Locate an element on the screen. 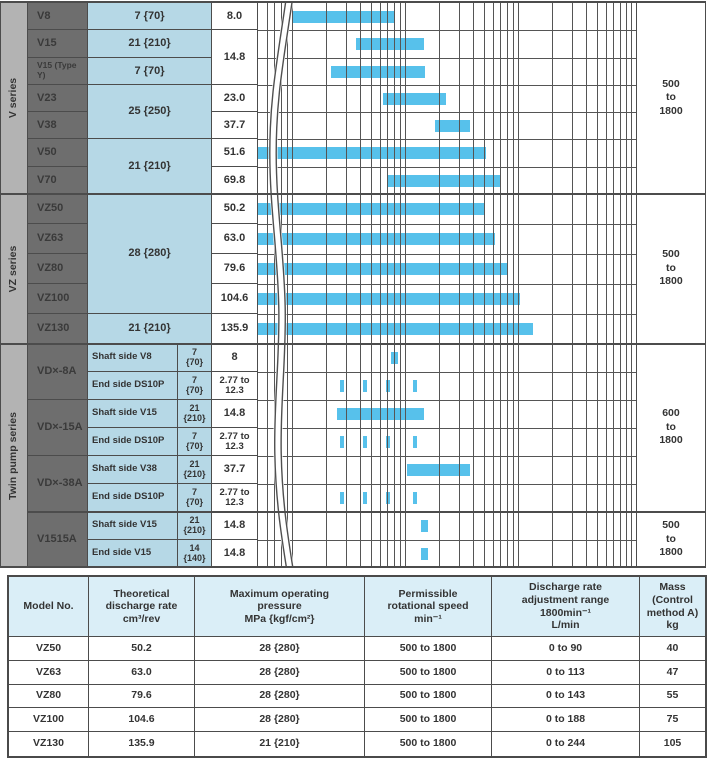  section-divider is located at coordinates (353, 194).